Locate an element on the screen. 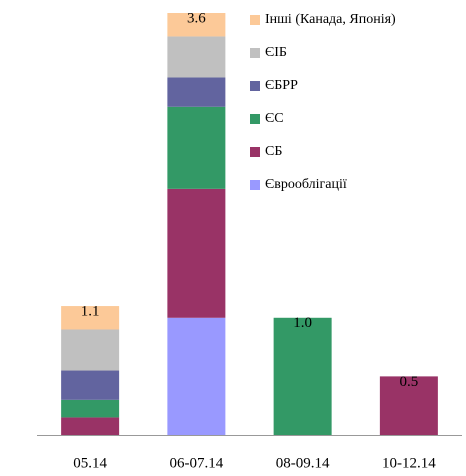 The width and height of the screenshot is (466, 476). total-label: 0.5 is located at coordinates (409, 382).